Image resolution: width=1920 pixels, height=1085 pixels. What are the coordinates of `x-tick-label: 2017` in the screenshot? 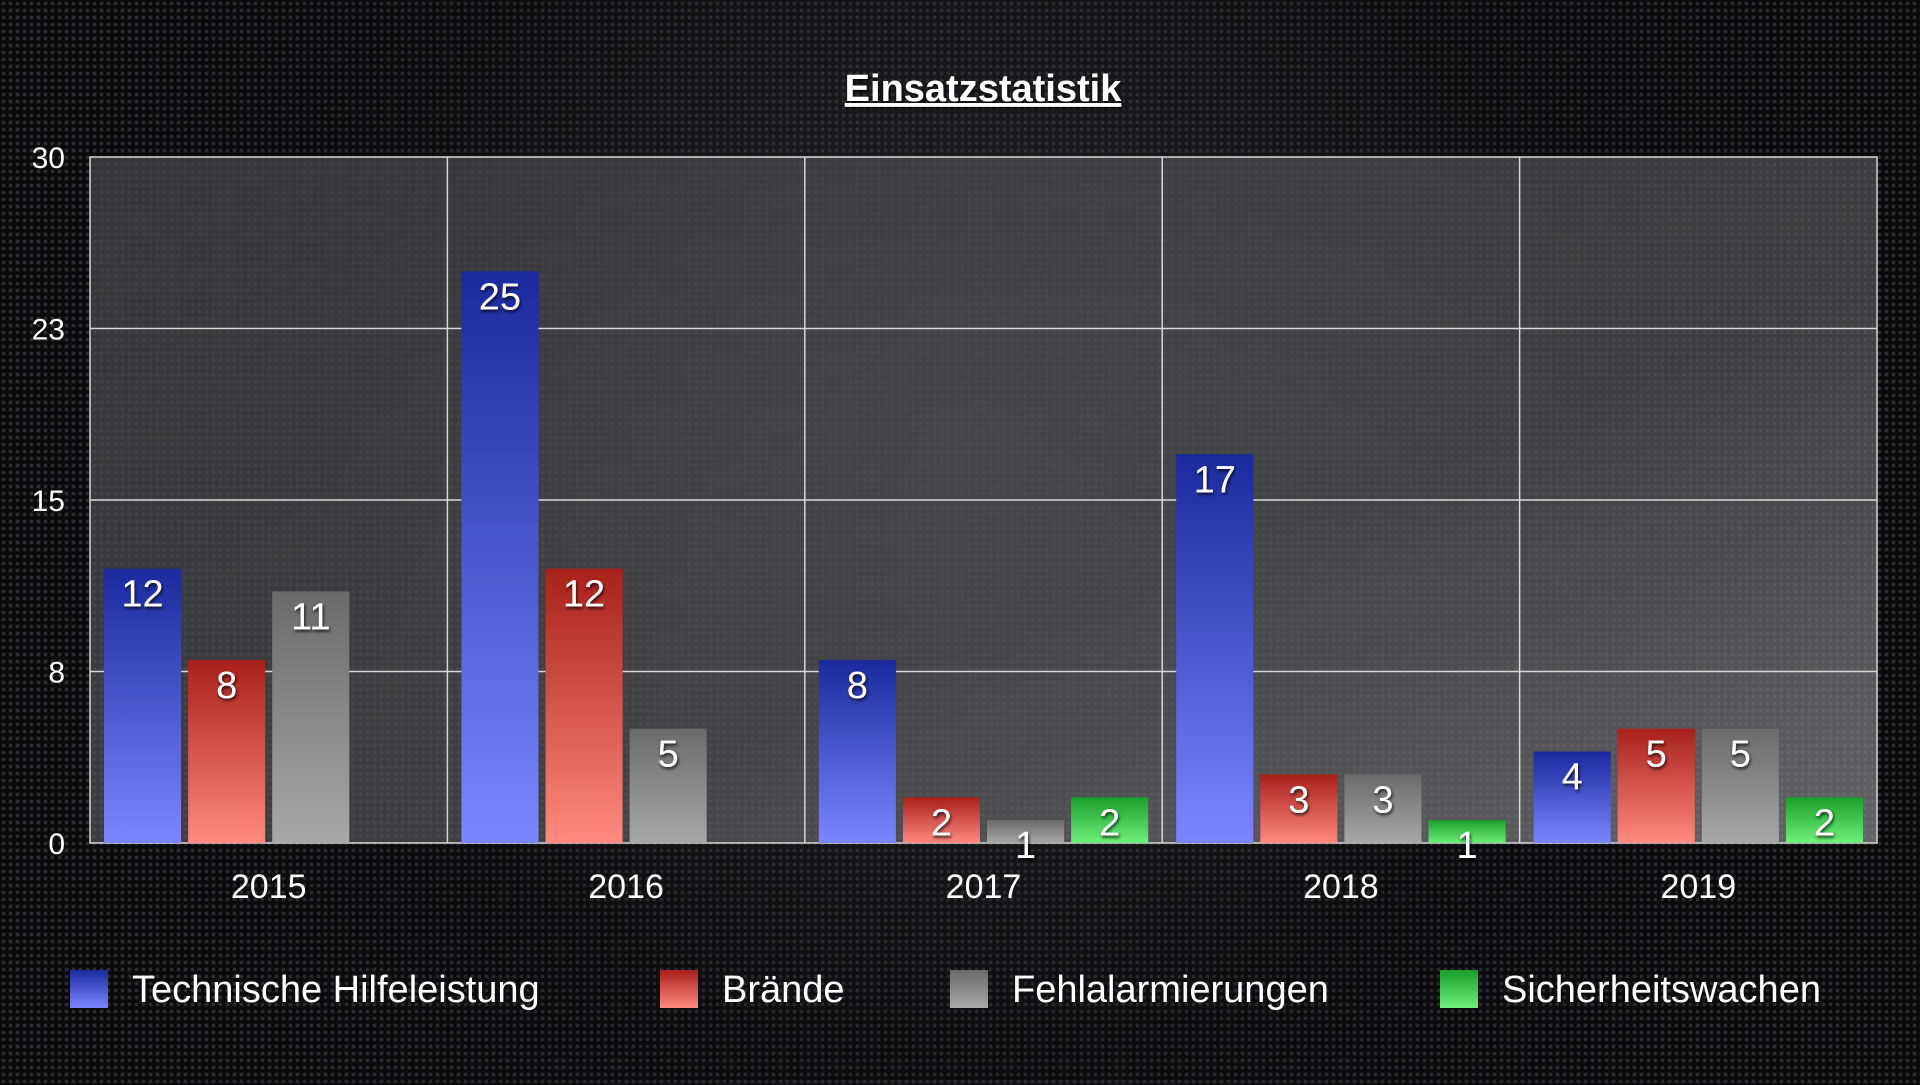 It's located at (984, 887).